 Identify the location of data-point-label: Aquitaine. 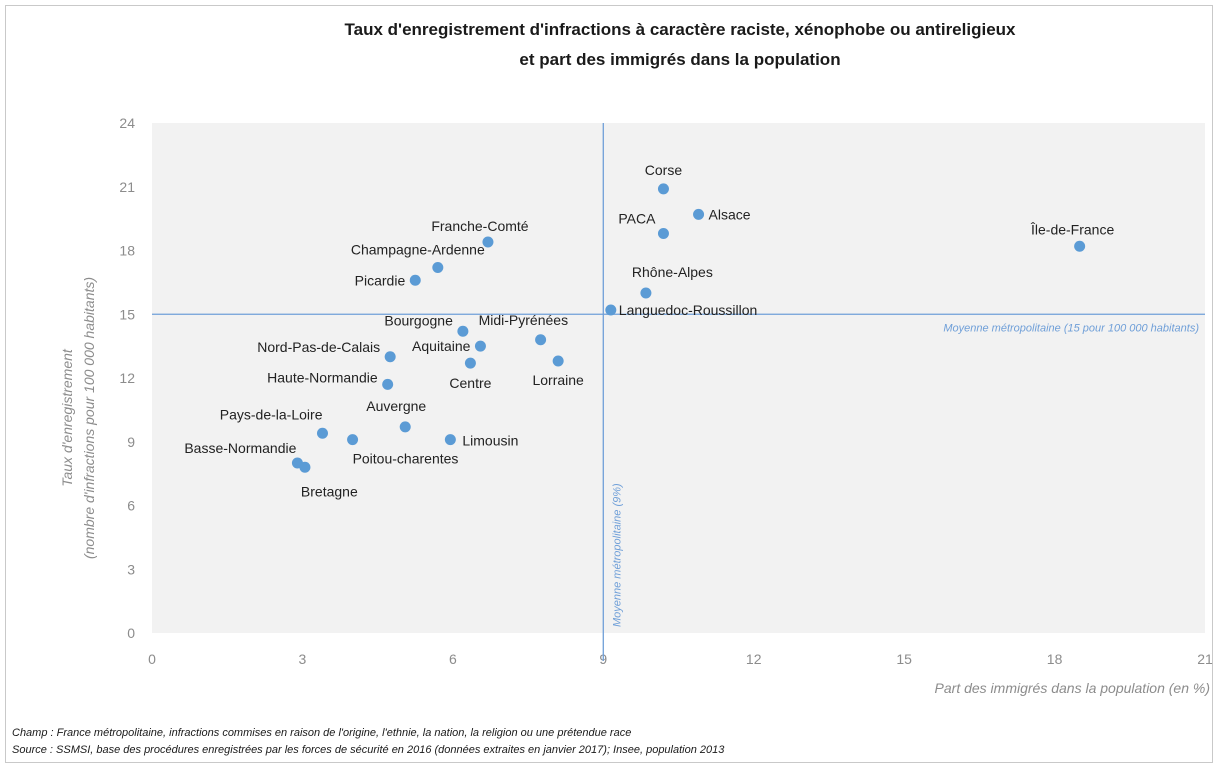
(441, 346).